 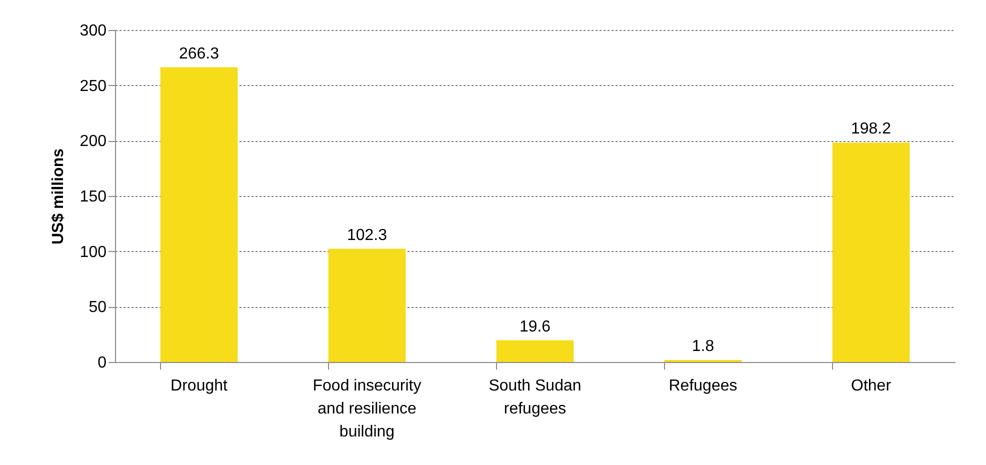 What do you see at coordinates (102, 363) in the screenshot?
I see `y-tick-label: 0` at bounding box center [102, 363].